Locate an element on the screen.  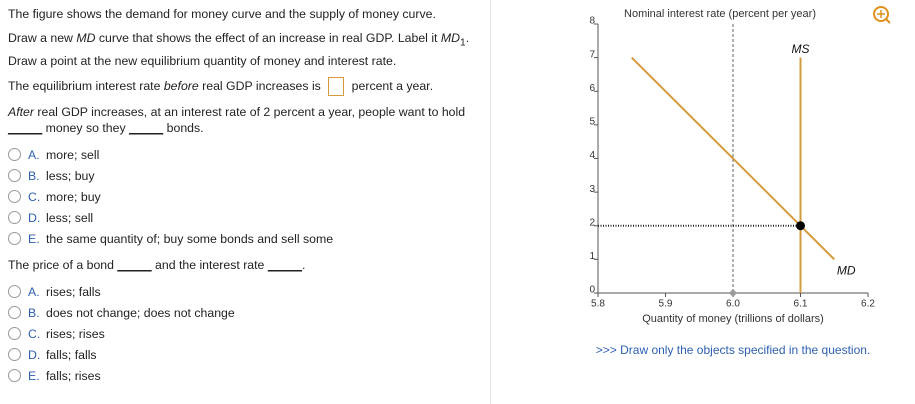
text: 1 is located at coordinates (463, 43).